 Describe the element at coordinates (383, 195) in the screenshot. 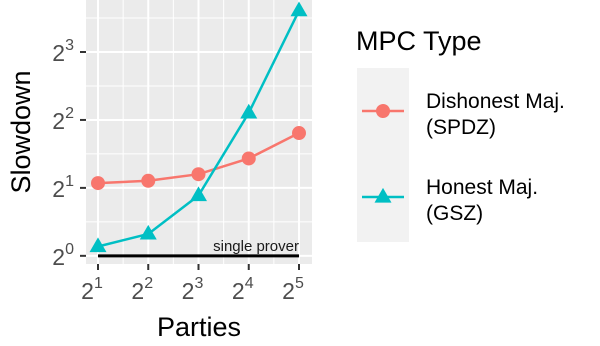

I see `triangle-marker-icon` at that location.